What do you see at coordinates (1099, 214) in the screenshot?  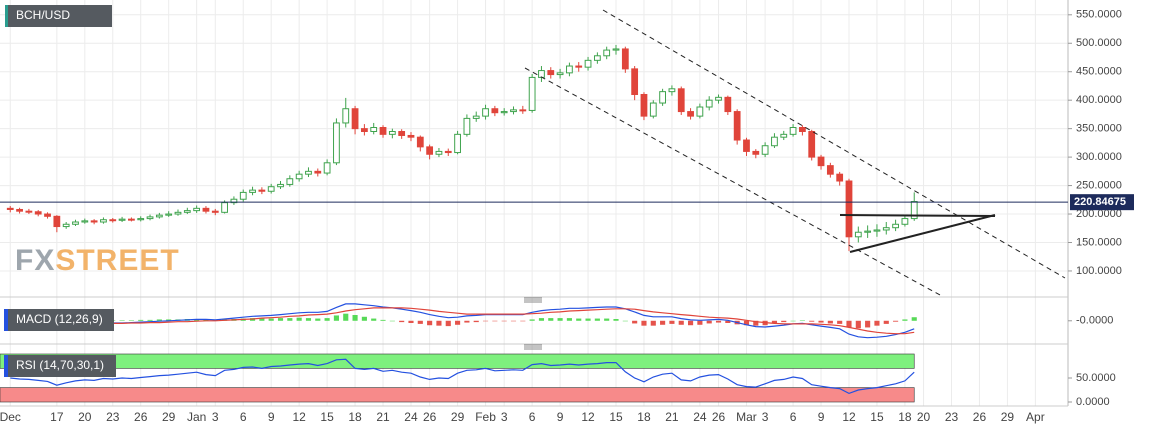 I see `y-tick-label: 200.0000` at bounding box center [1099, 214].